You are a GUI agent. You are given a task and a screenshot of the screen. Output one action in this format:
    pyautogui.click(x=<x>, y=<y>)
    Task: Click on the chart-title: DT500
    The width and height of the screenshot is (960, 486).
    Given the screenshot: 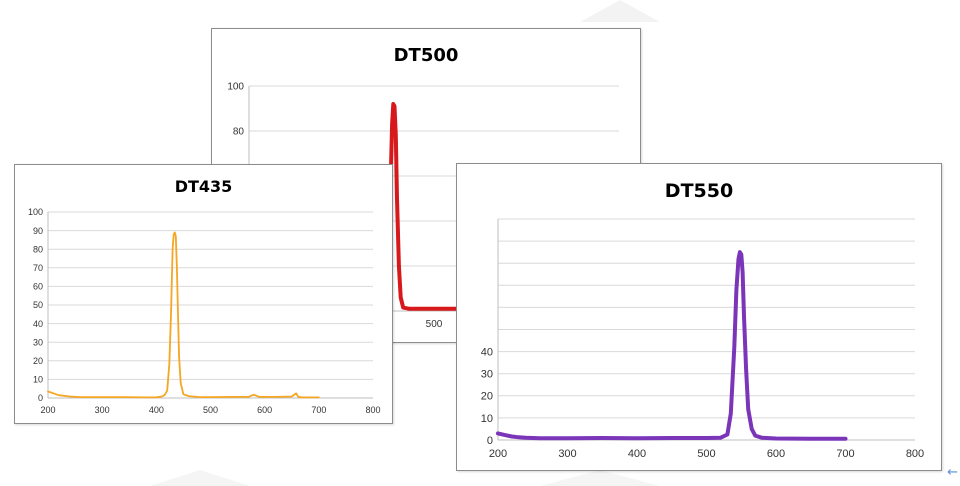 What is the action you would take?
    pyautogui.click(x=426, y=55)
    